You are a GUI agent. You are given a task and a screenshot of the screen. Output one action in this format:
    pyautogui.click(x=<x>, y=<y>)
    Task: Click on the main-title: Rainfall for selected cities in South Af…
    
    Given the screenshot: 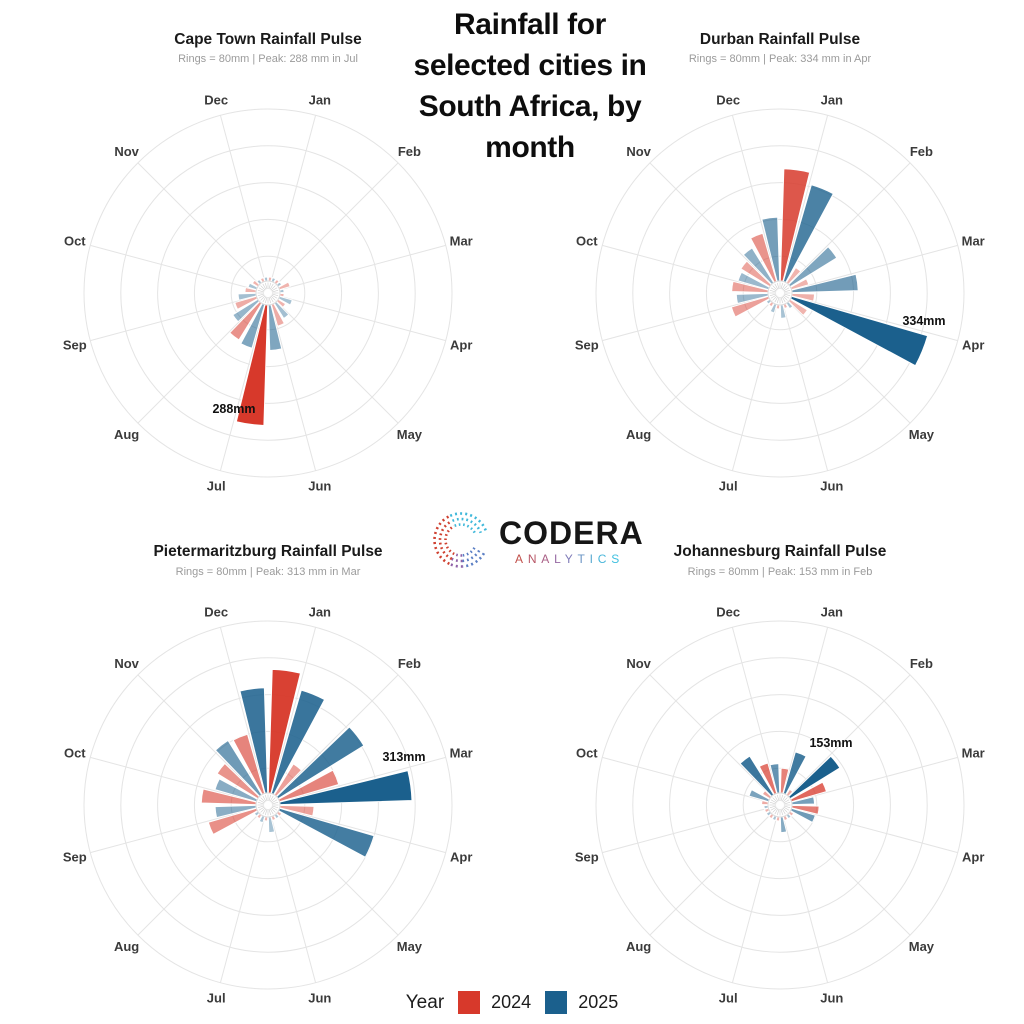 What is the action you would take?
    pyautogui.click(x=530, y=86)
    